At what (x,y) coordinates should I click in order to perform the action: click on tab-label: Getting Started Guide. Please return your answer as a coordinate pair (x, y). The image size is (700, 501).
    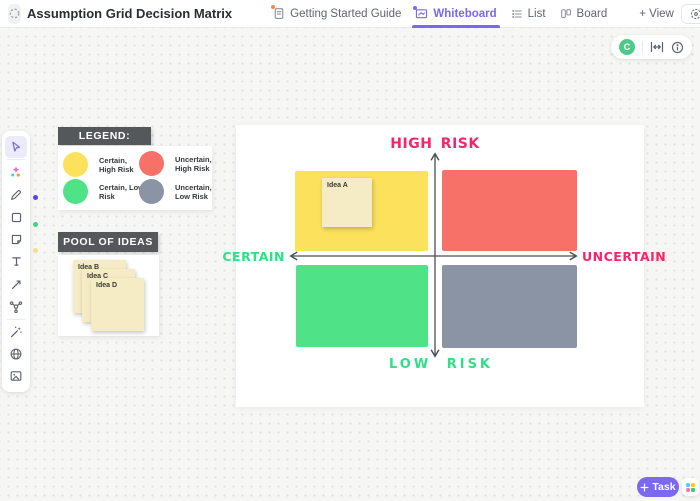
    Looking at the image, I should click on (346, 13).